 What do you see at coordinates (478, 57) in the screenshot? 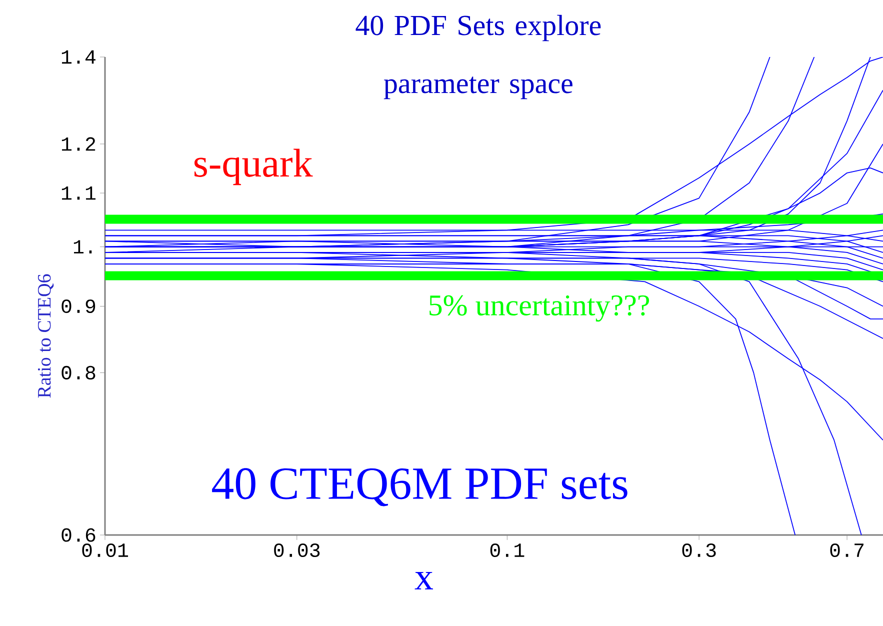
I see `chart-title: 40 PDF Sets explore parameter space` at bounding box center [478, 57].